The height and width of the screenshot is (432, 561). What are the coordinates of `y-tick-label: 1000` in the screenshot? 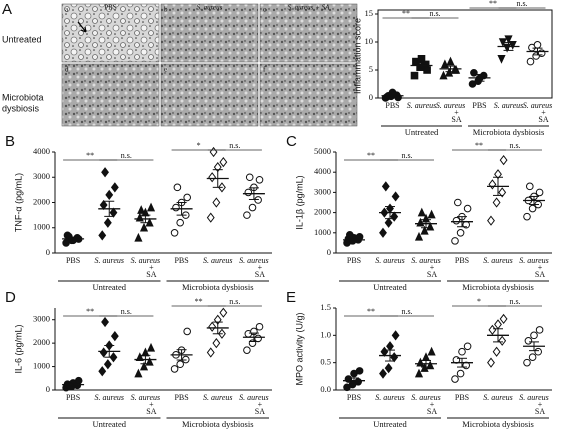 It's located at (41, 227).